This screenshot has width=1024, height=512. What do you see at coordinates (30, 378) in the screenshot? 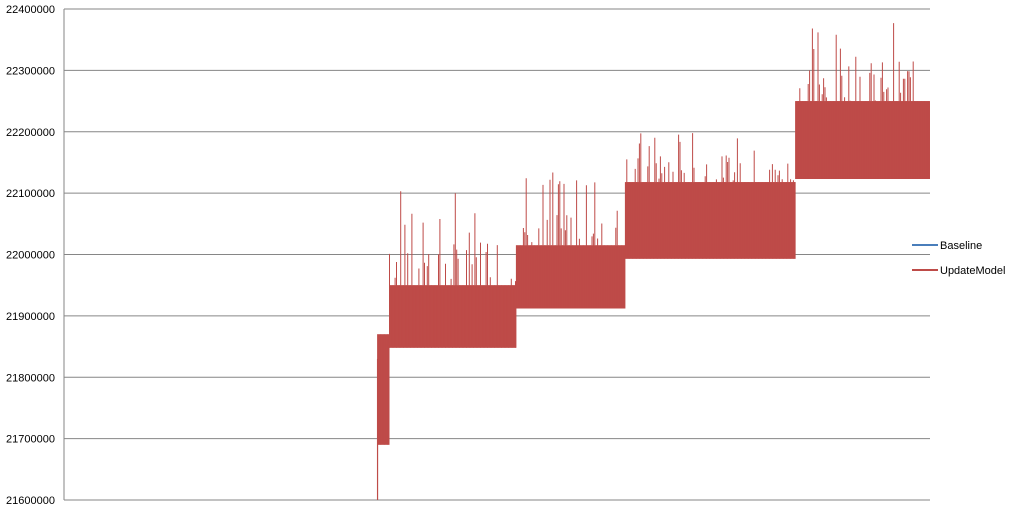
I see `y-tick-label: 21800000` at bounding box center [30, 378].